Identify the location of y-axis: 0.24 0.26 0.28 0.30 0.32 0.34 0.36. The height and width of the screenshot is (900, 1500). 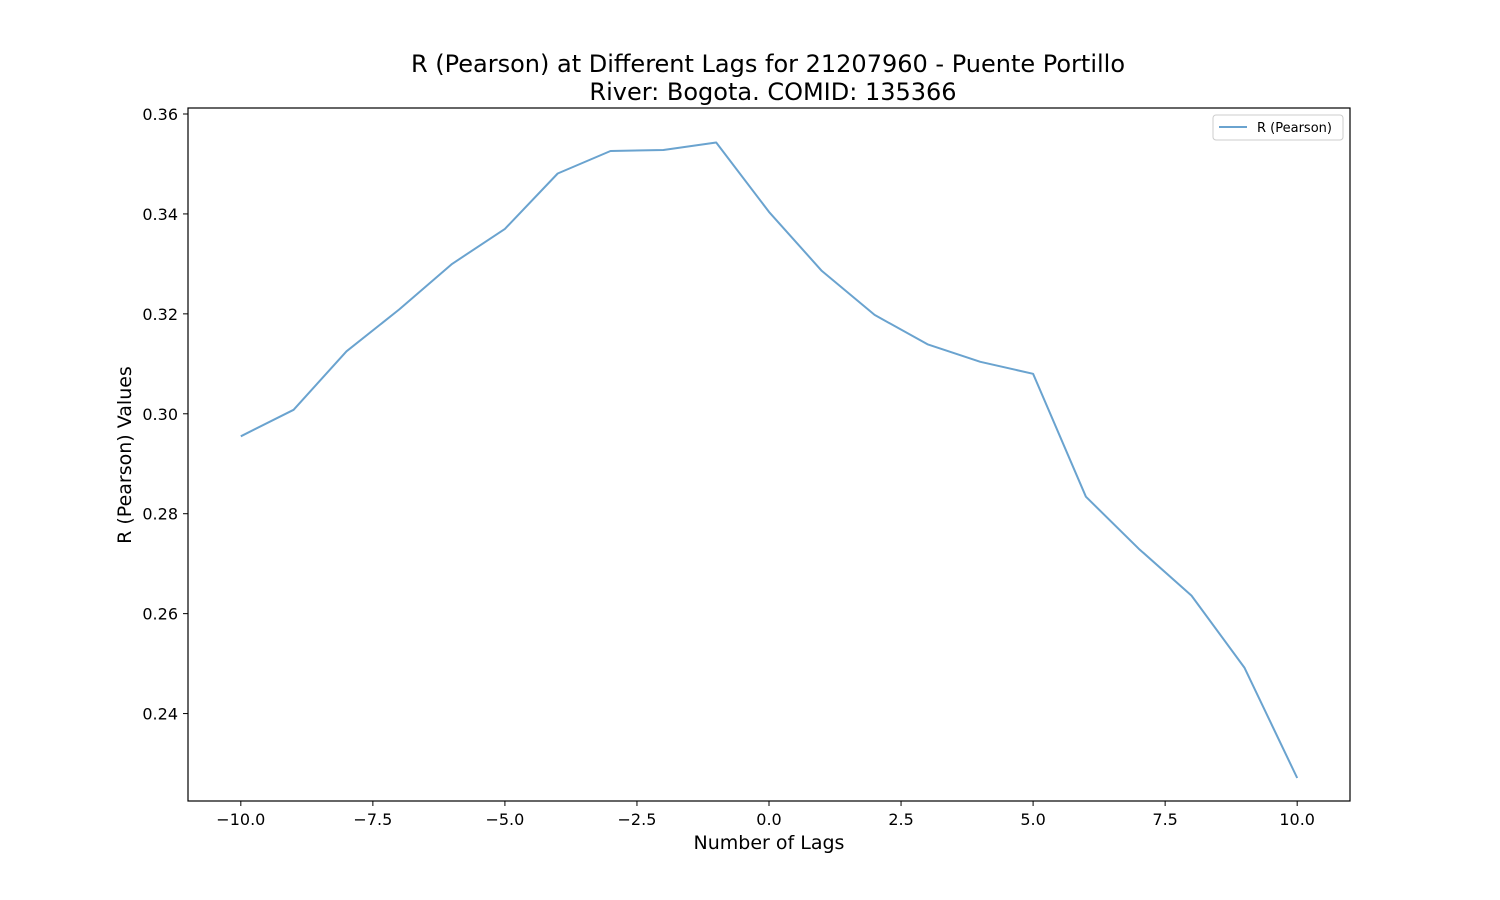
(165, 414).